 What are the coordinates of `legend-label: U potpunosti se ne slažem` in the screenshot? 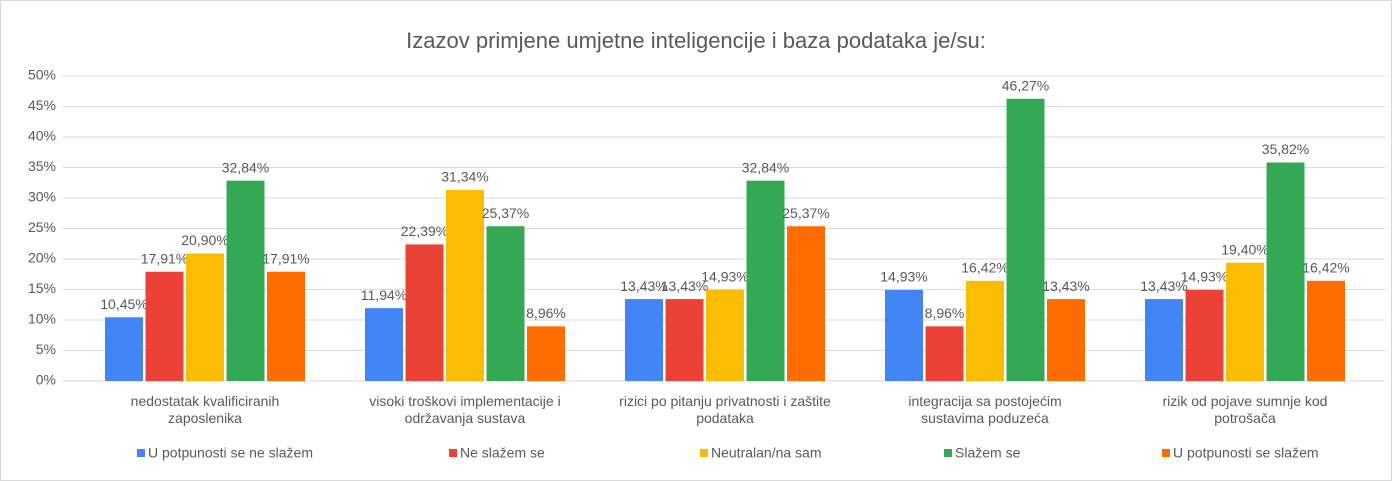 It's located at (230, 453).